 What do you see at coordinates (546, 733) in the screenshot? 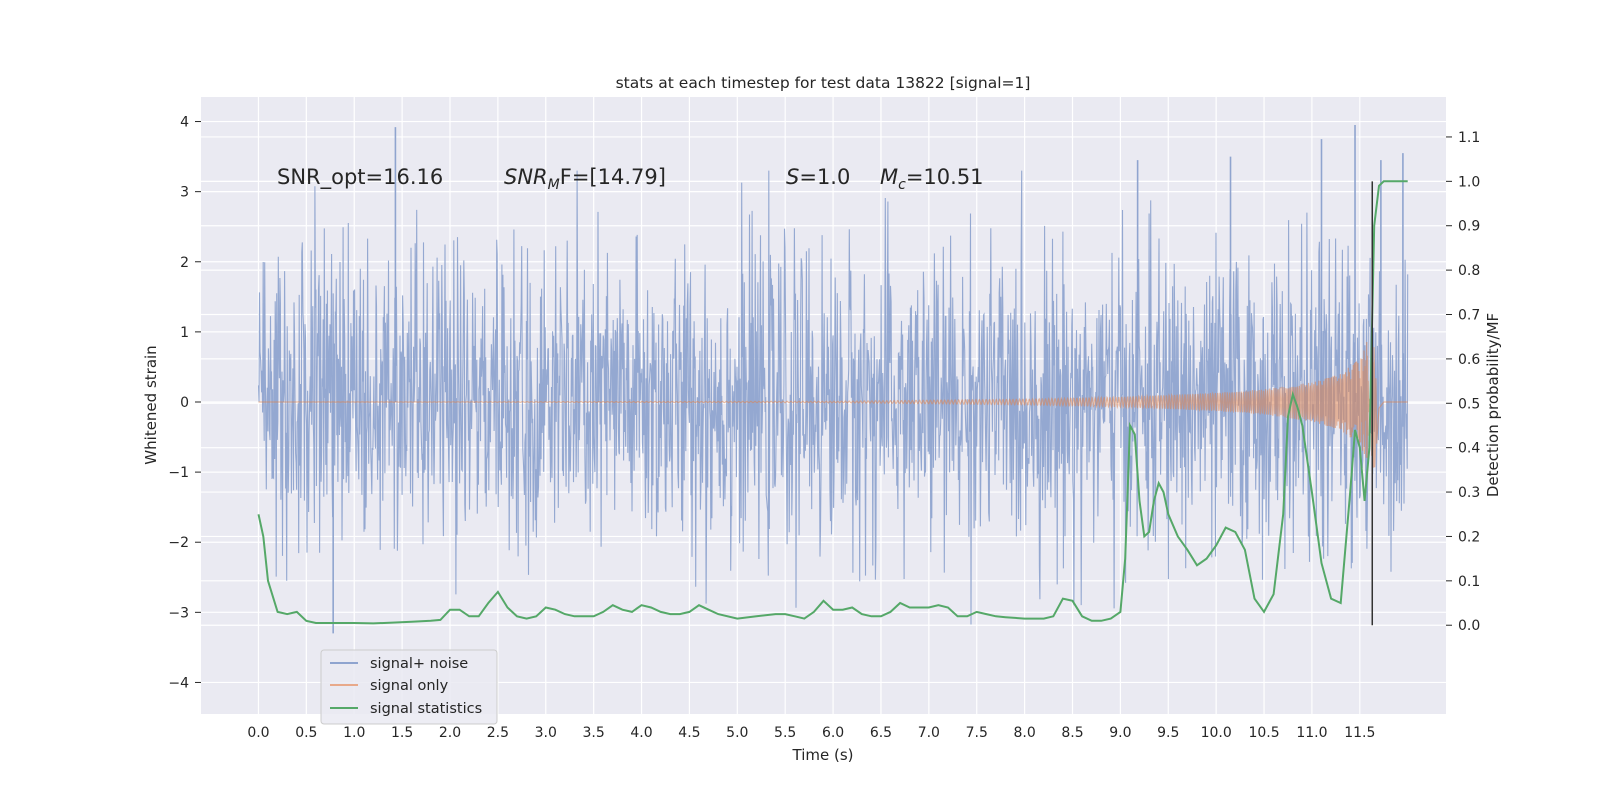
I see `x-tick-label: 3.0` at bounding box center [546, 733].